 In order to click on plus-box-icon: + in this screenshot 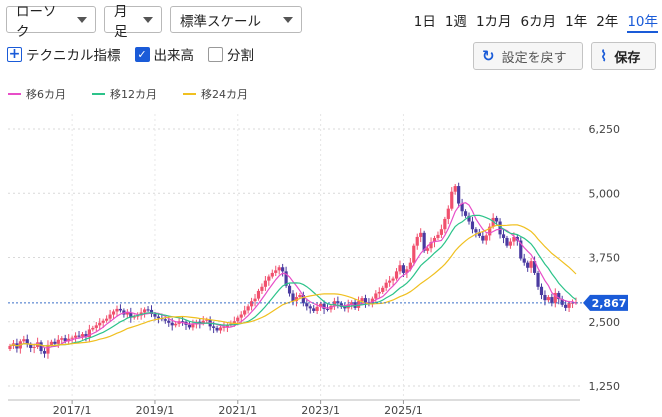, I will do `click(14, 54)`.